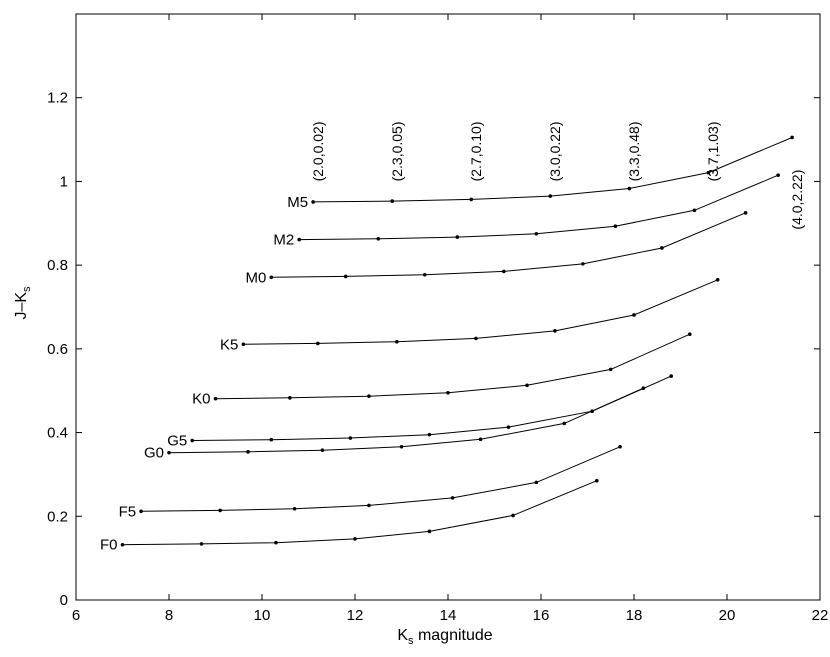  What do you see at coordinates (57, 265) in the screenshot?
I see `y-tick-label: 0.8` at bounding box center [57, 265].